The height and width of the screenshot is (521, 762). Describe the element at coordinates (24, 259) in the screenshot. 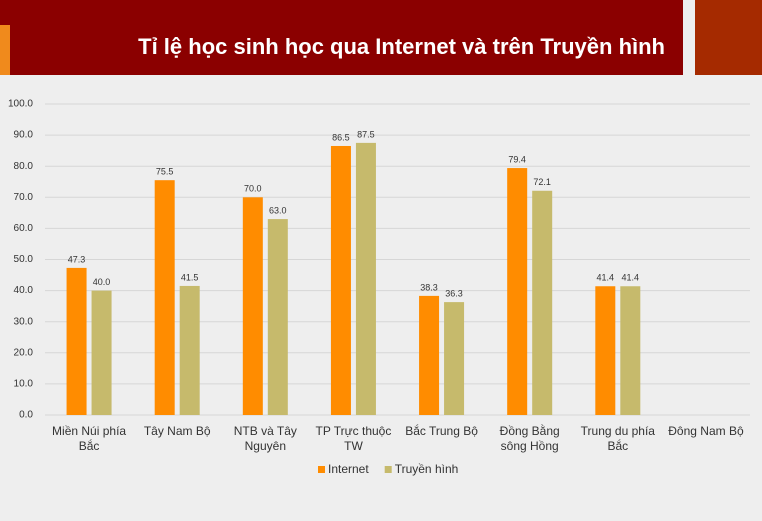

I see `y-tick-label: 50.0` at that location.